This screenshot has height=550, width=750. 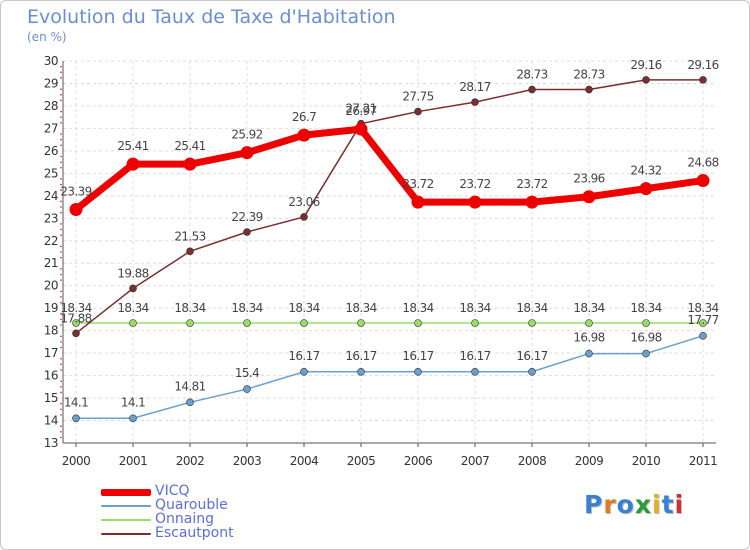 What do you see at coordinates (51, 218) in the screenshot?
I see `y-tick-label: 23` at bounding box center [51, 218].